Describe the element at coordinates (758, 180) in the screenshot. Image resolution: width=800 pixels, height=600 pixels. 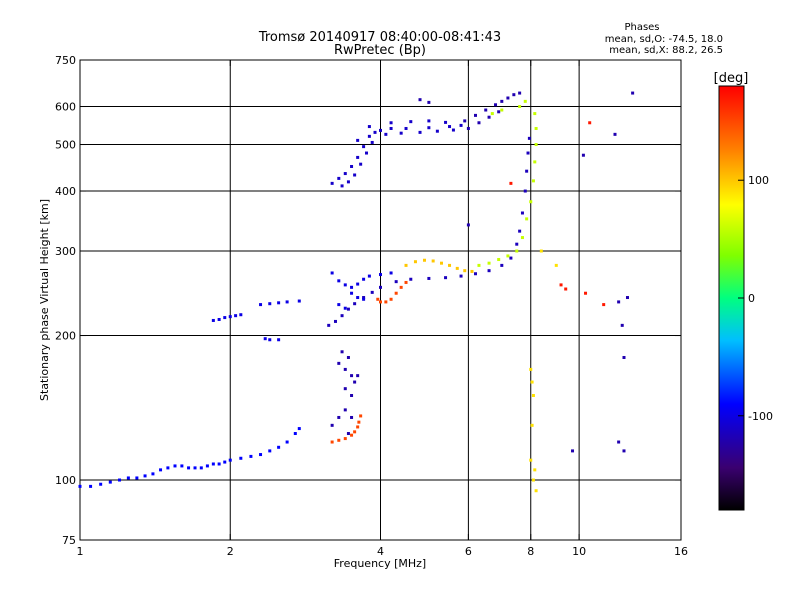
I see `colorbar-tick-label: 100` at that location.